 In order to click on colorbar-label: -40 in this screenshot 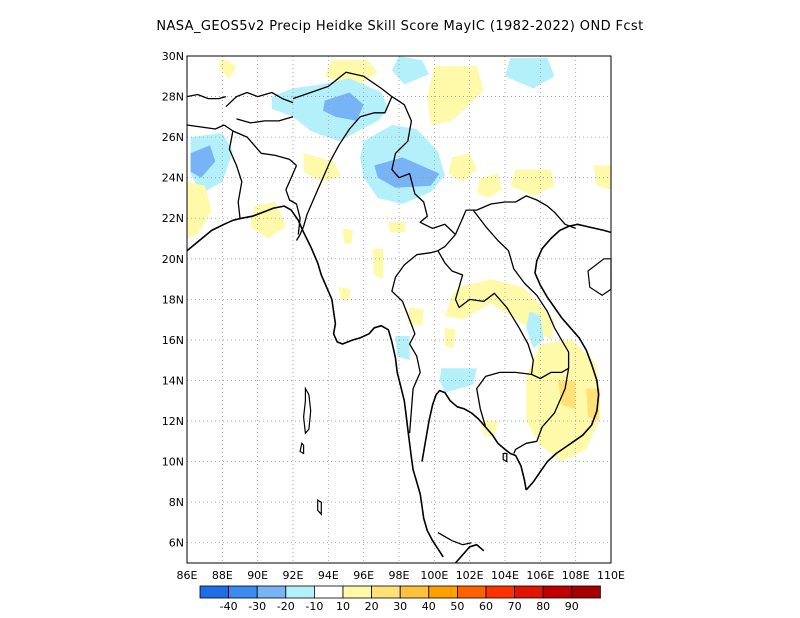, I will do `click(229, 606)`.